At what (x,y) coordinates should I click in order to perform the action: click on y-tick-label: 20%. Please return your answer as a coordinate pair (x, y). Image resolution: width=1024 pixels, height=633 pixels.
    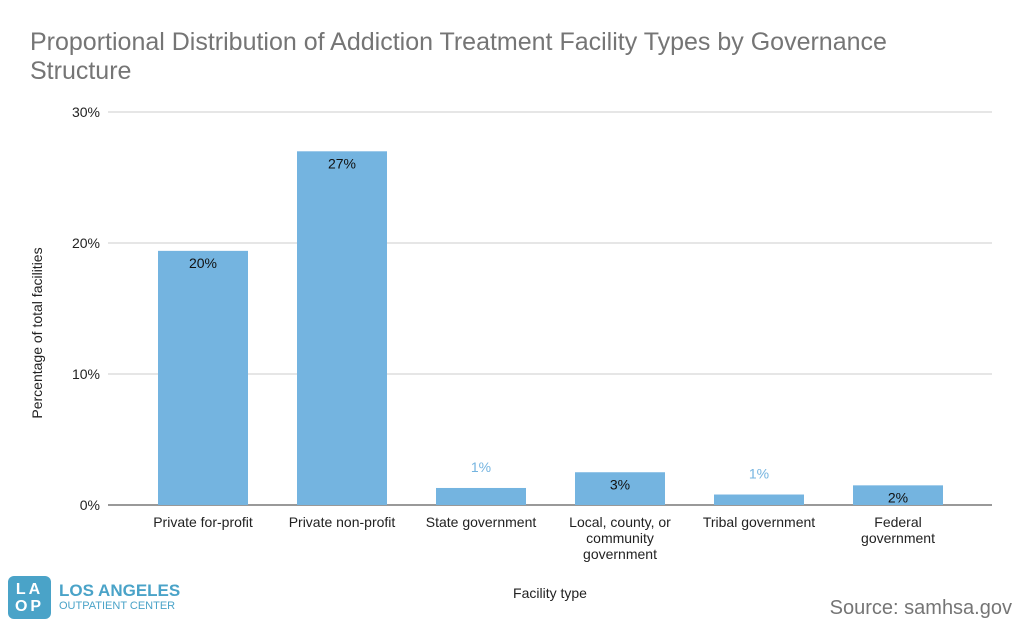
    Looking at the image, I should click on (86, 243).